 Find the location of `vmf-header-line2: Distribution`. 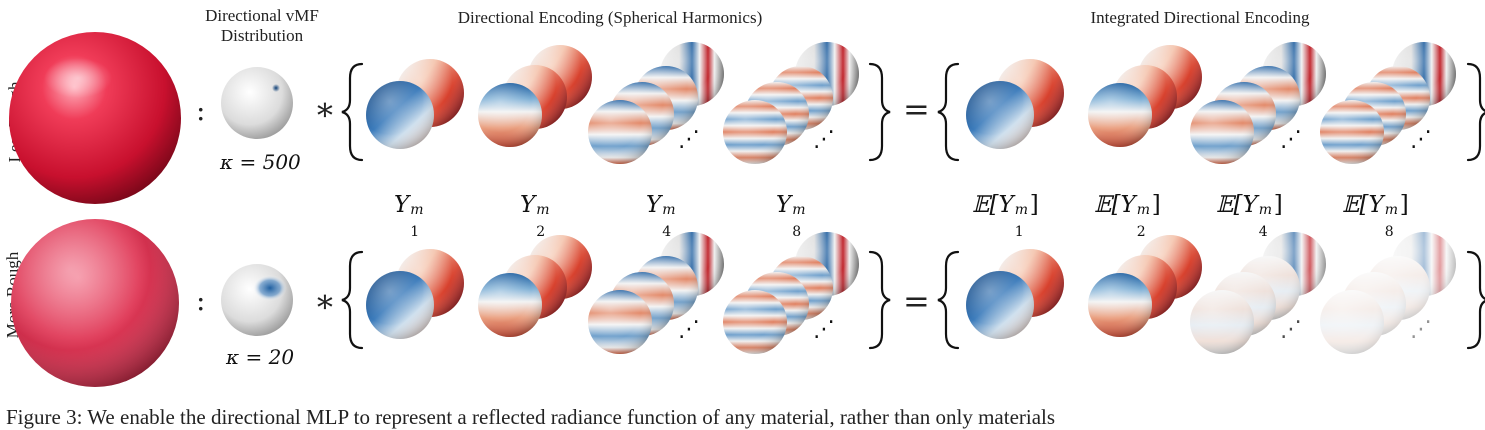

vmf-header-line2: Distribution is located at coordinates (262, 35).